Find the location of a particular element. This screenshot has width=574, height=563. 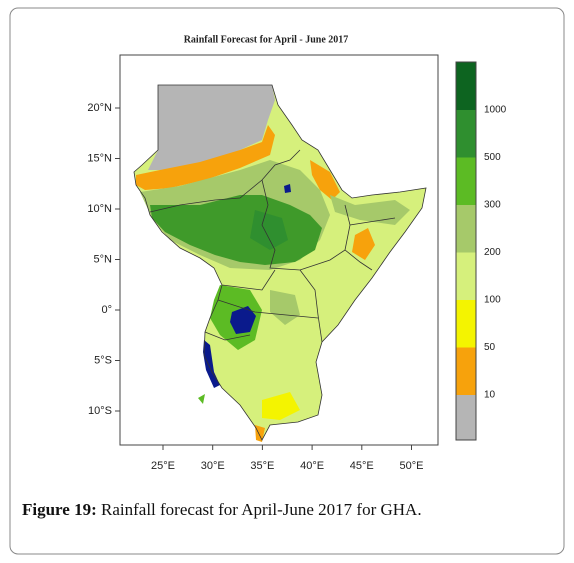

colorbar-label: 100 is located at coordinates (492, 300).